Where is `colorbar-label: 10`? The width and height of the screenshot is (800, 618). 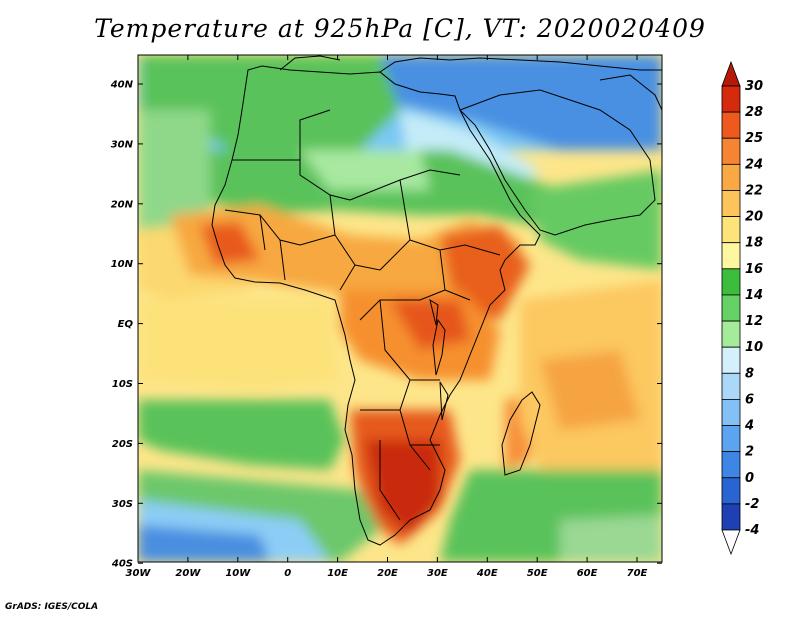
colorbar-label: 10 is located at coordinates (754, 347).